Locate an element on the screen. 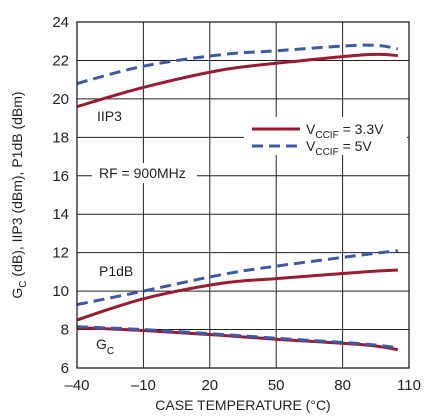 The height and width of the screenshot is (417, 448). legend-5v-rest: = 5V is located at coordinates (356, 146).